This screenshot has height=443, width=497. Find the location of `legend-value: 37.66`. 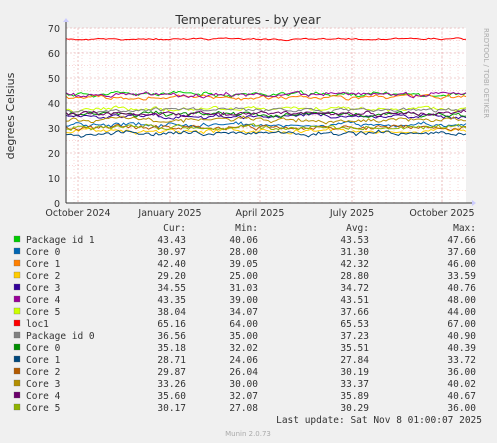

legend-value: 37.66 is located at coordinates (354, 312).